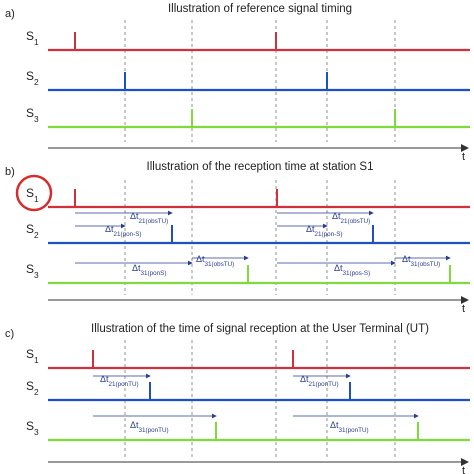 This screenshot has height=474, width=474. Describe the element at coordinates (10, 14) in the screenshot. I see `panel-label: a)` at that location.